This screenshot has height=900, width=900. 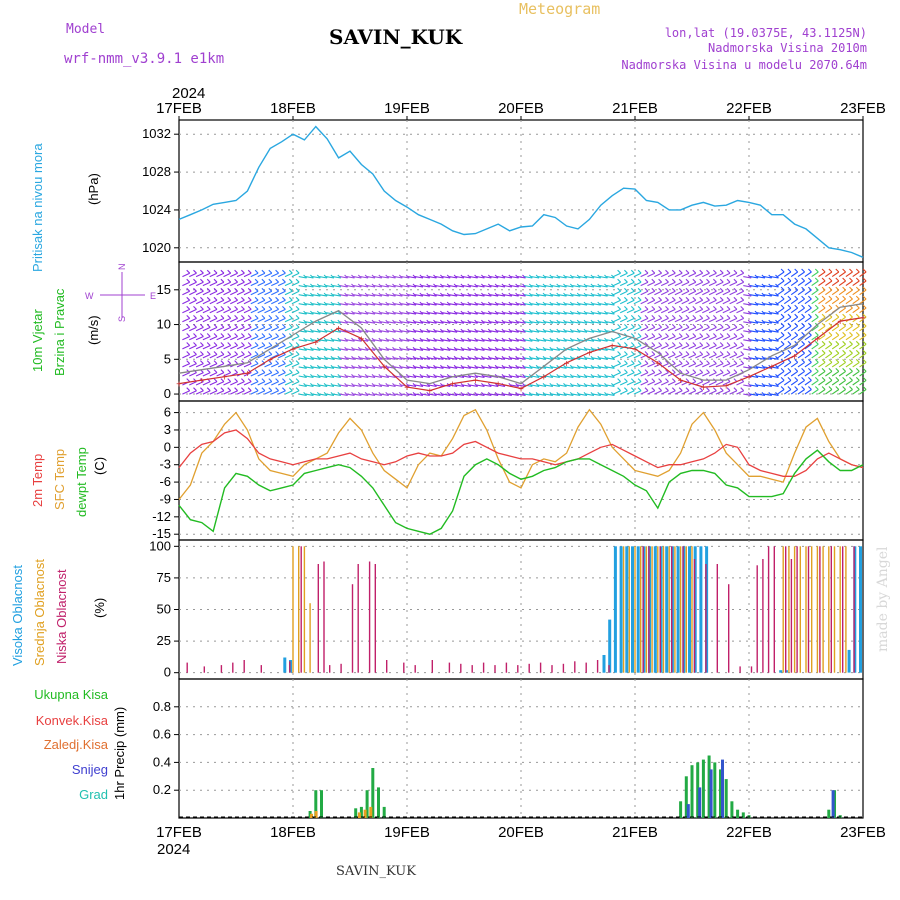 What do you see at coordinates (678, 609) in the screenshot?
I see `cloud-bar-high` at bounding box center [678, 609].